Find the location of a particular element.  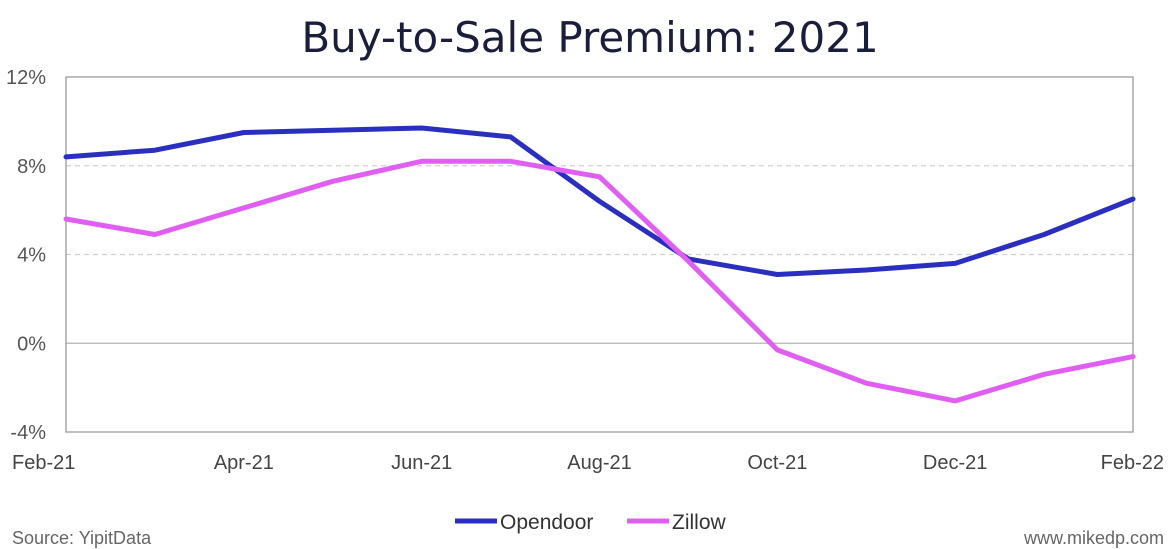

y-tick-label: -4% is located at coordinates (28, 433).